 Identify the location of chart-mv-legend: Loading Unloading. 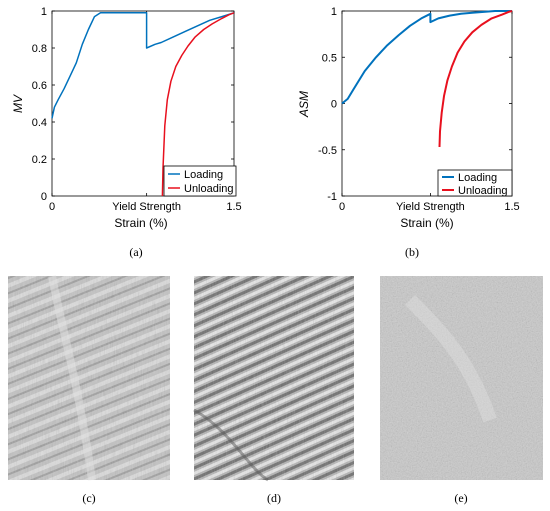
(200, 181).